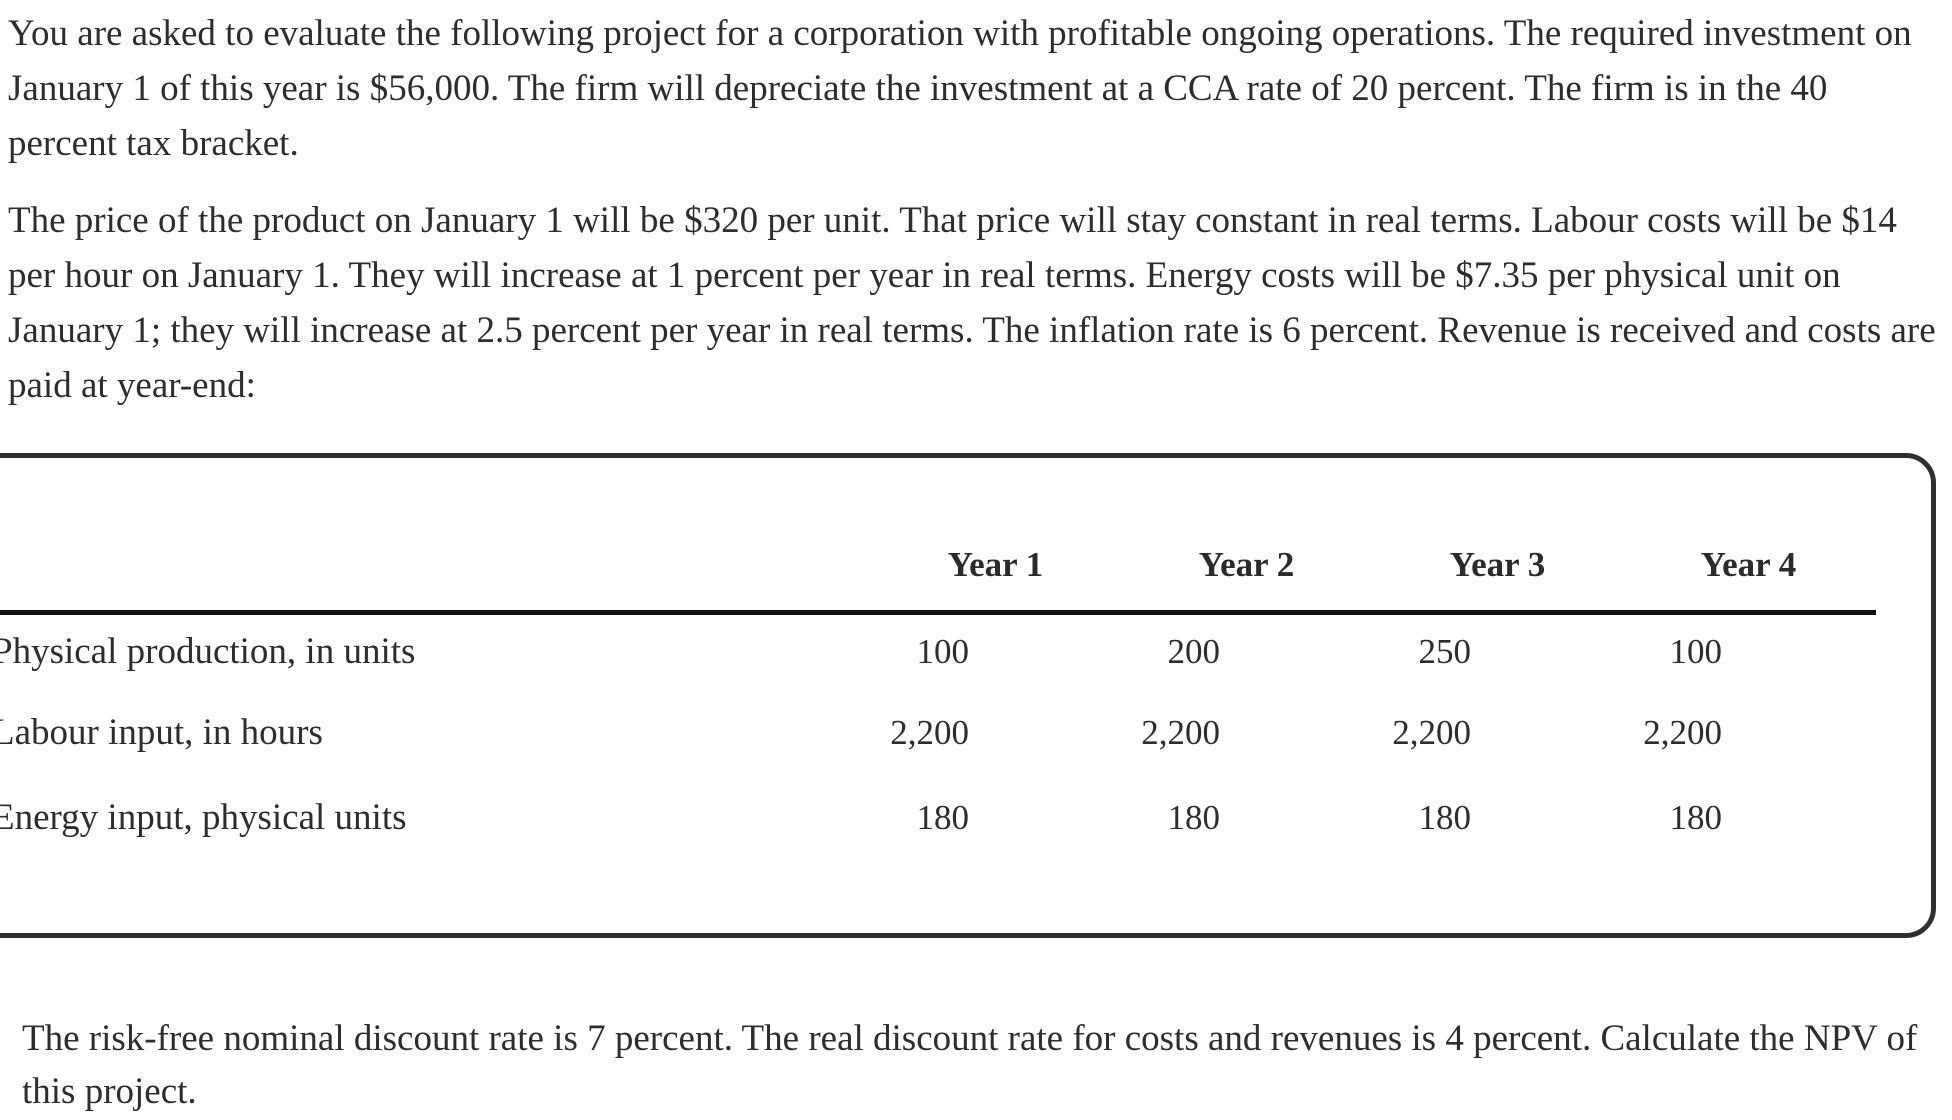 This screenshot has height=1120, width=1952. Describe the element at coordinates (208, 651) in the screenshot. I see `row-label: Physical production, in units` at that location.